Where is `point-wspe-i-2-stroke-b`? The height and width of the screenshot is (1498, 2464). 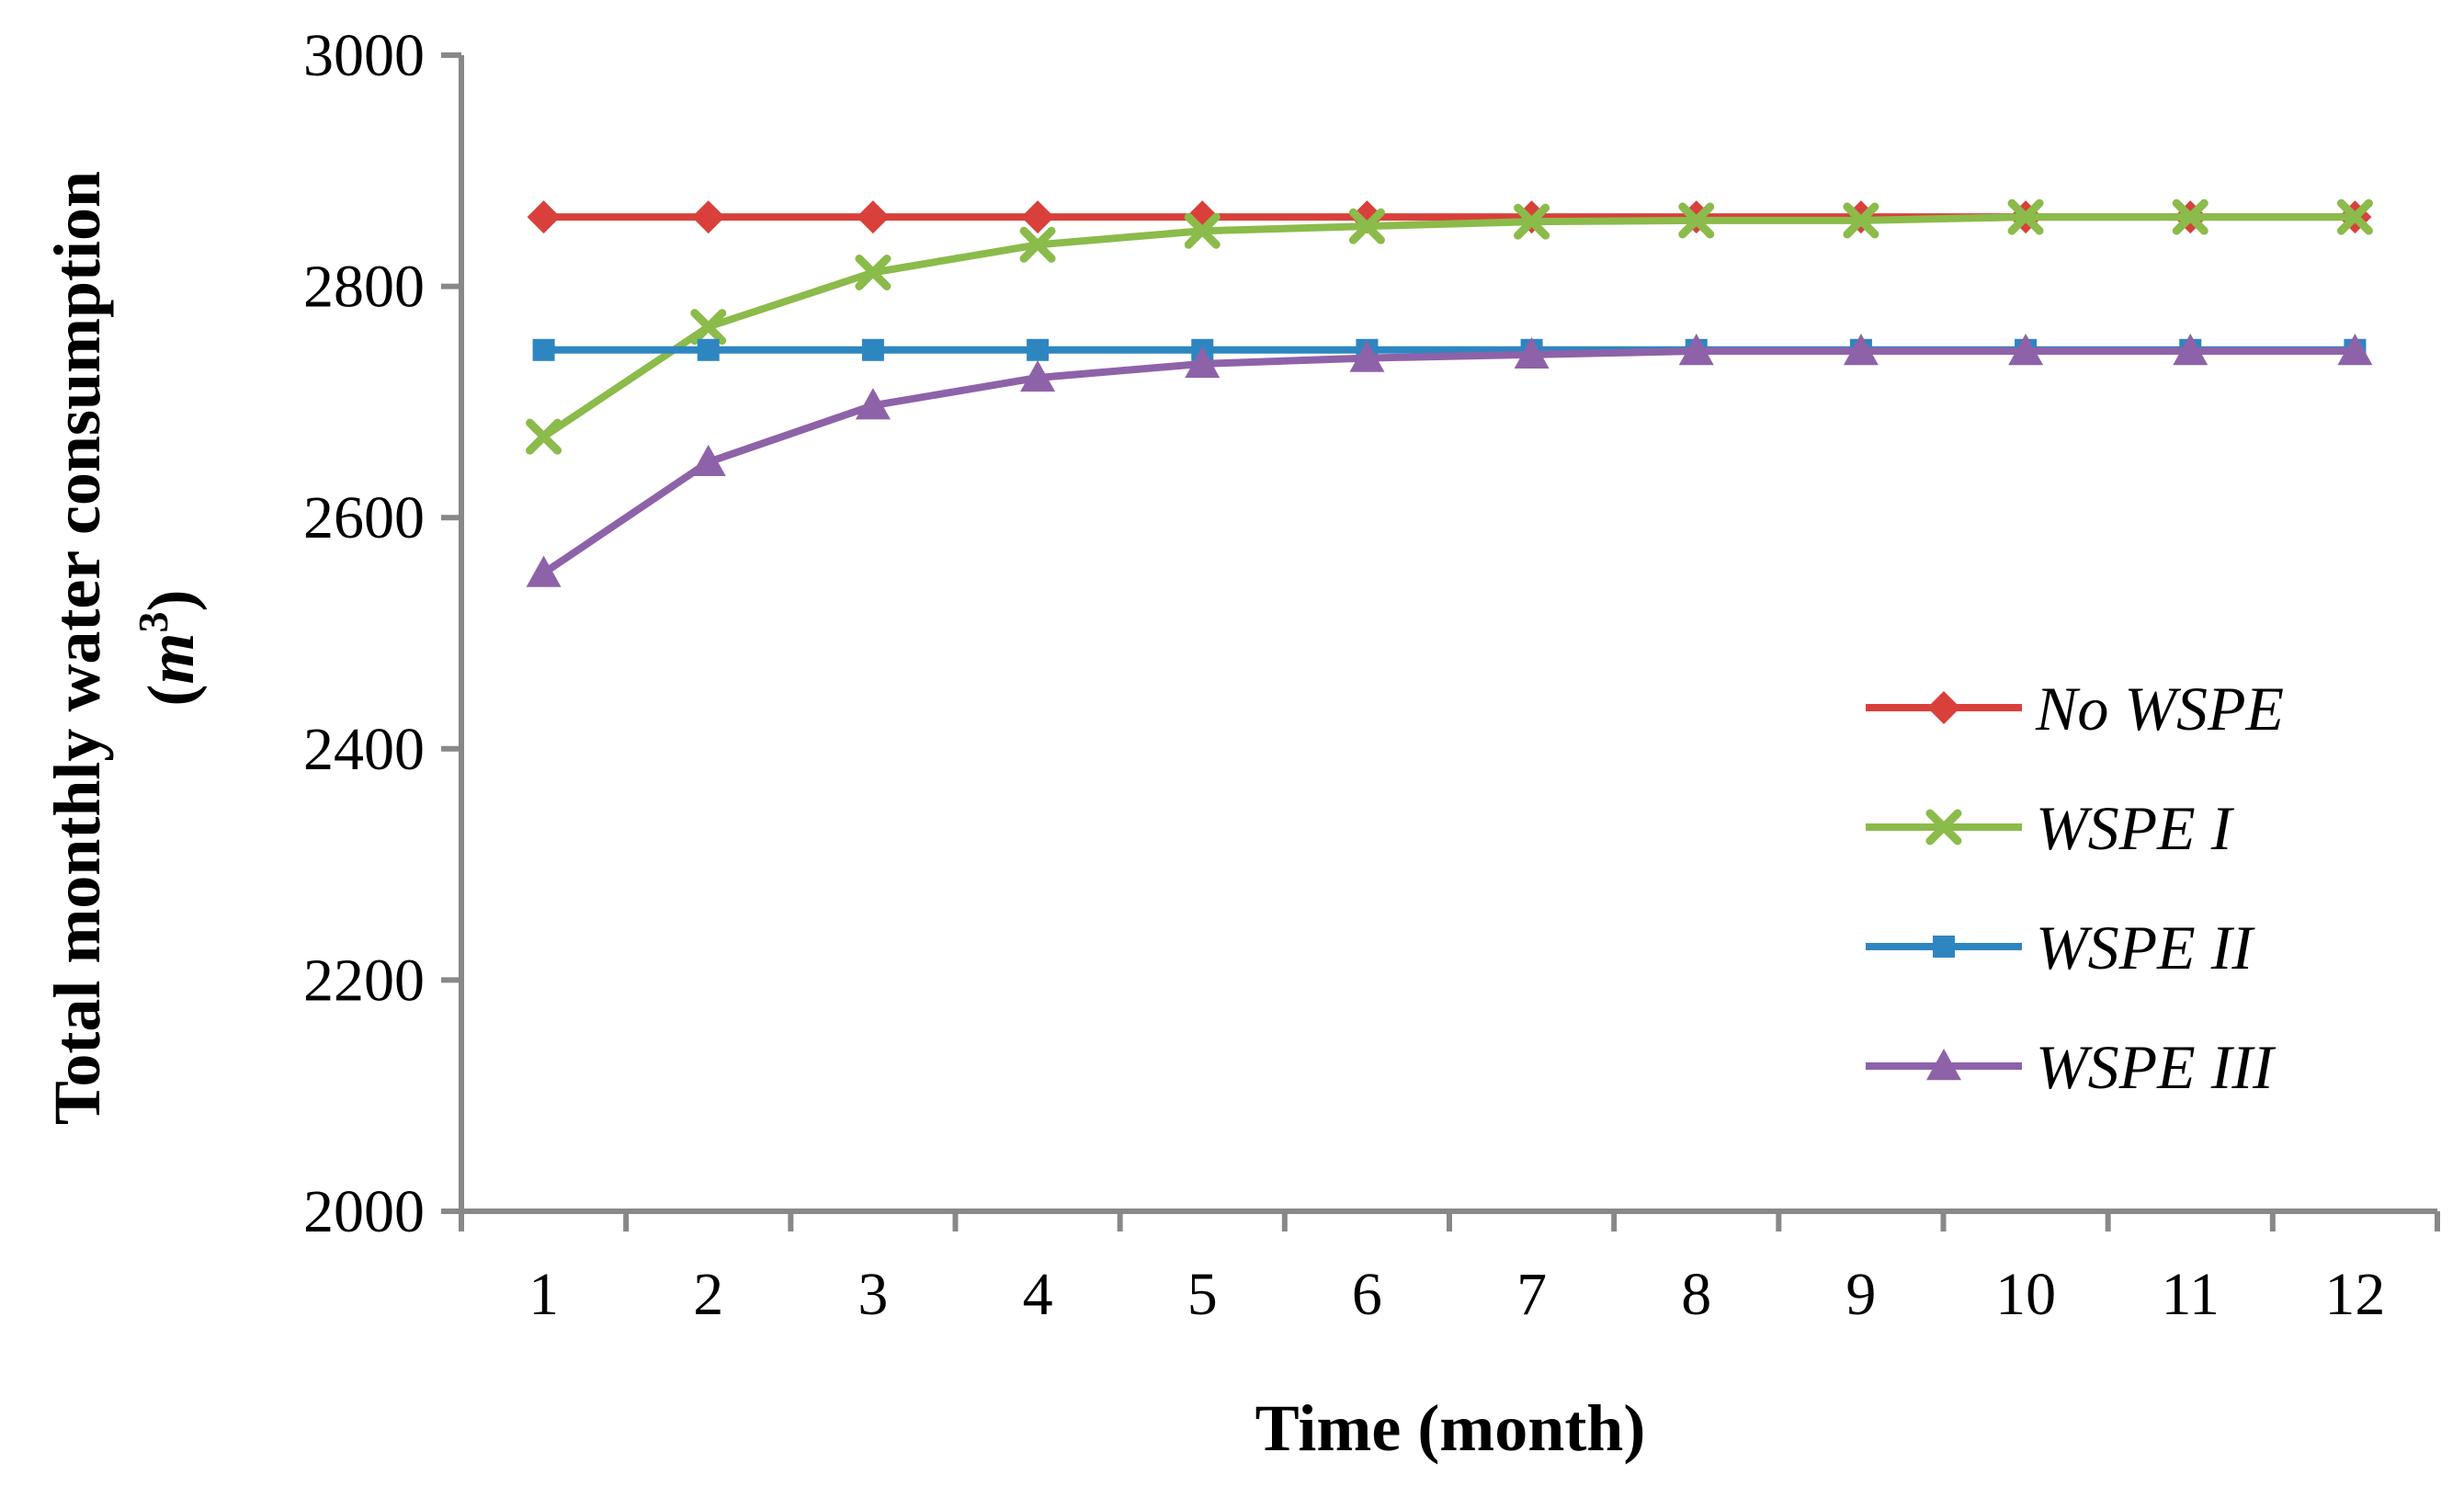 point-wspe-i-2-stroke-b is located at coordinates (709, 327).